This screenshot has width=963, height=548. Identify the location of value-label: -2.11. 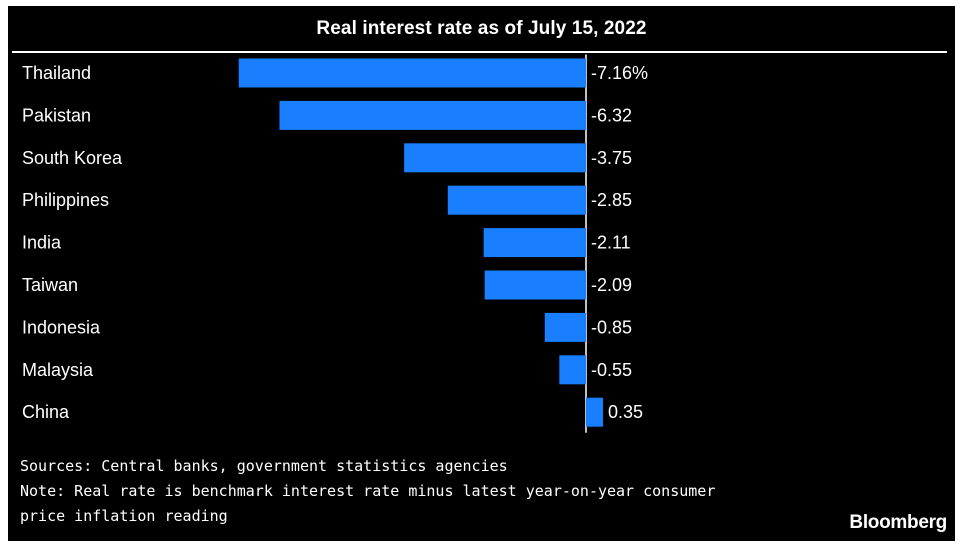
(611, 243).